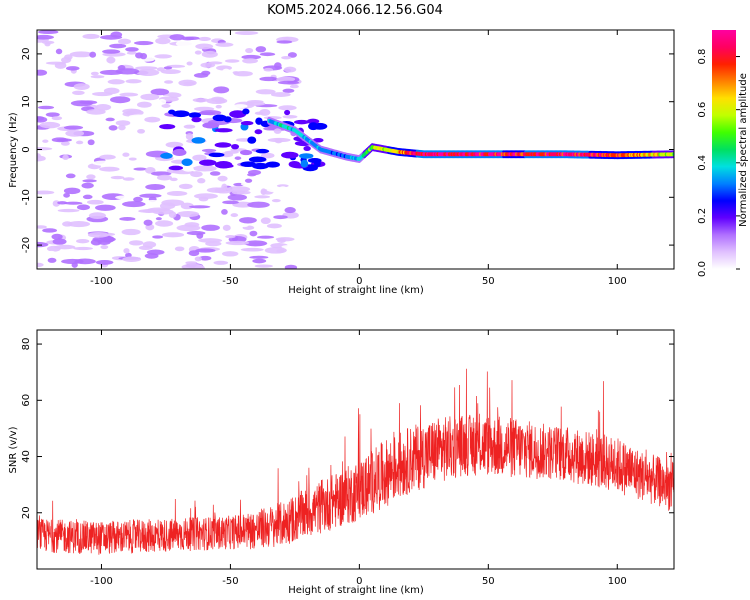 The height and width of the screenshot is (600, 750). Describe the element at coordinates (355, 10) in the screenshot. I see `figure-title: KOM5.2024.066.12.56.G04` at that location.